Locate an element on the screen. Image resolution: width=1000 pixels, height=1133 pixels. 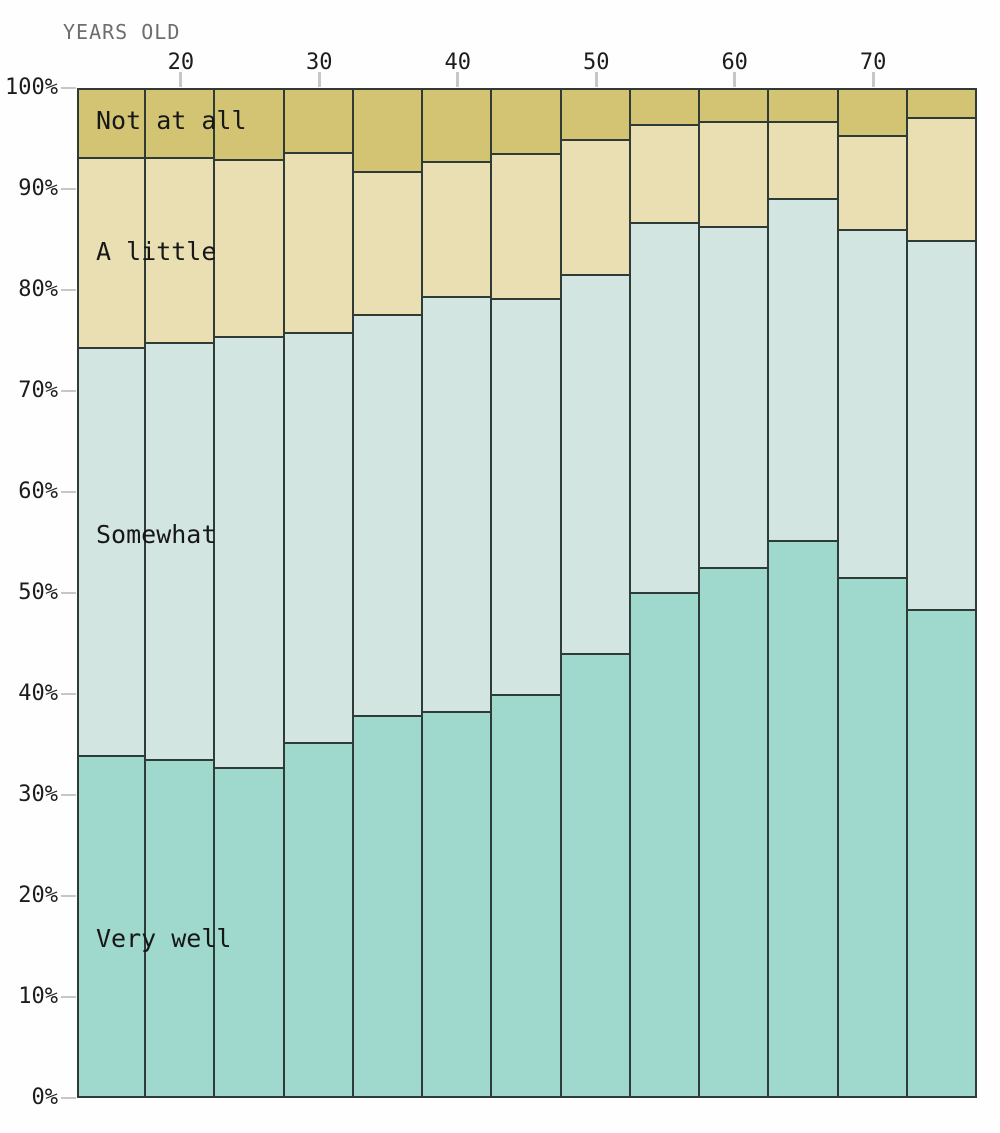
y-axis-tick-label: 20% is located at coordinates (38, 895).